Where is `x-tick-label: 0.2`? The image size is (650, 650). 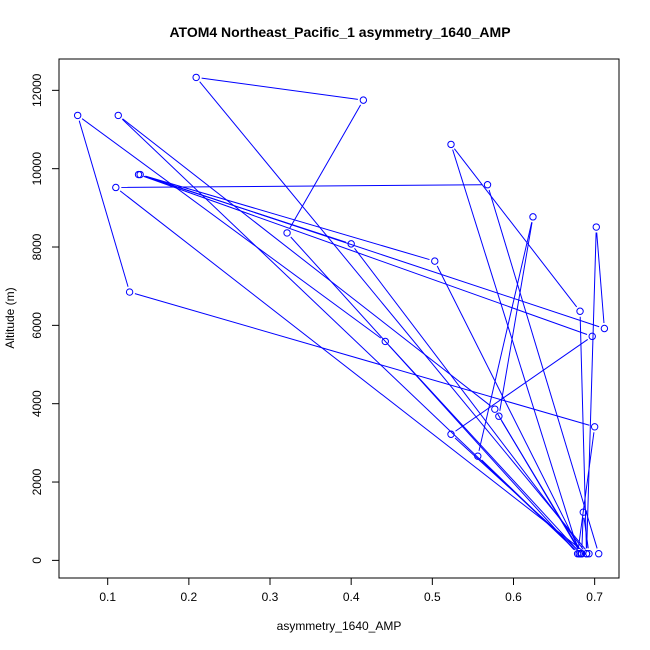 x-tick-label: 0.2 is located at coordinates (189, 597).